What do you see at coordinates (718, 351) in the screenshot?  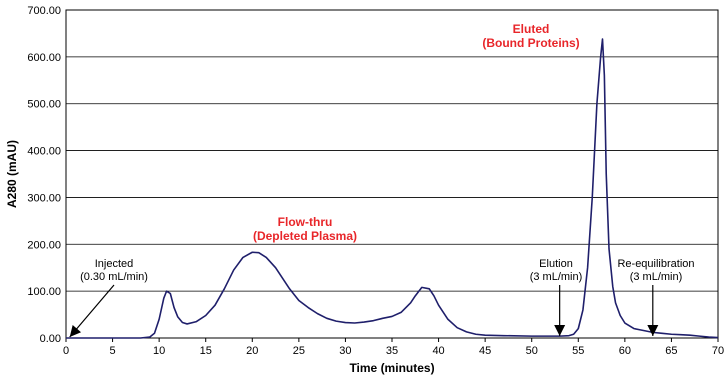 I see `x-tick-label: 70` at bounding box center [718, 351].